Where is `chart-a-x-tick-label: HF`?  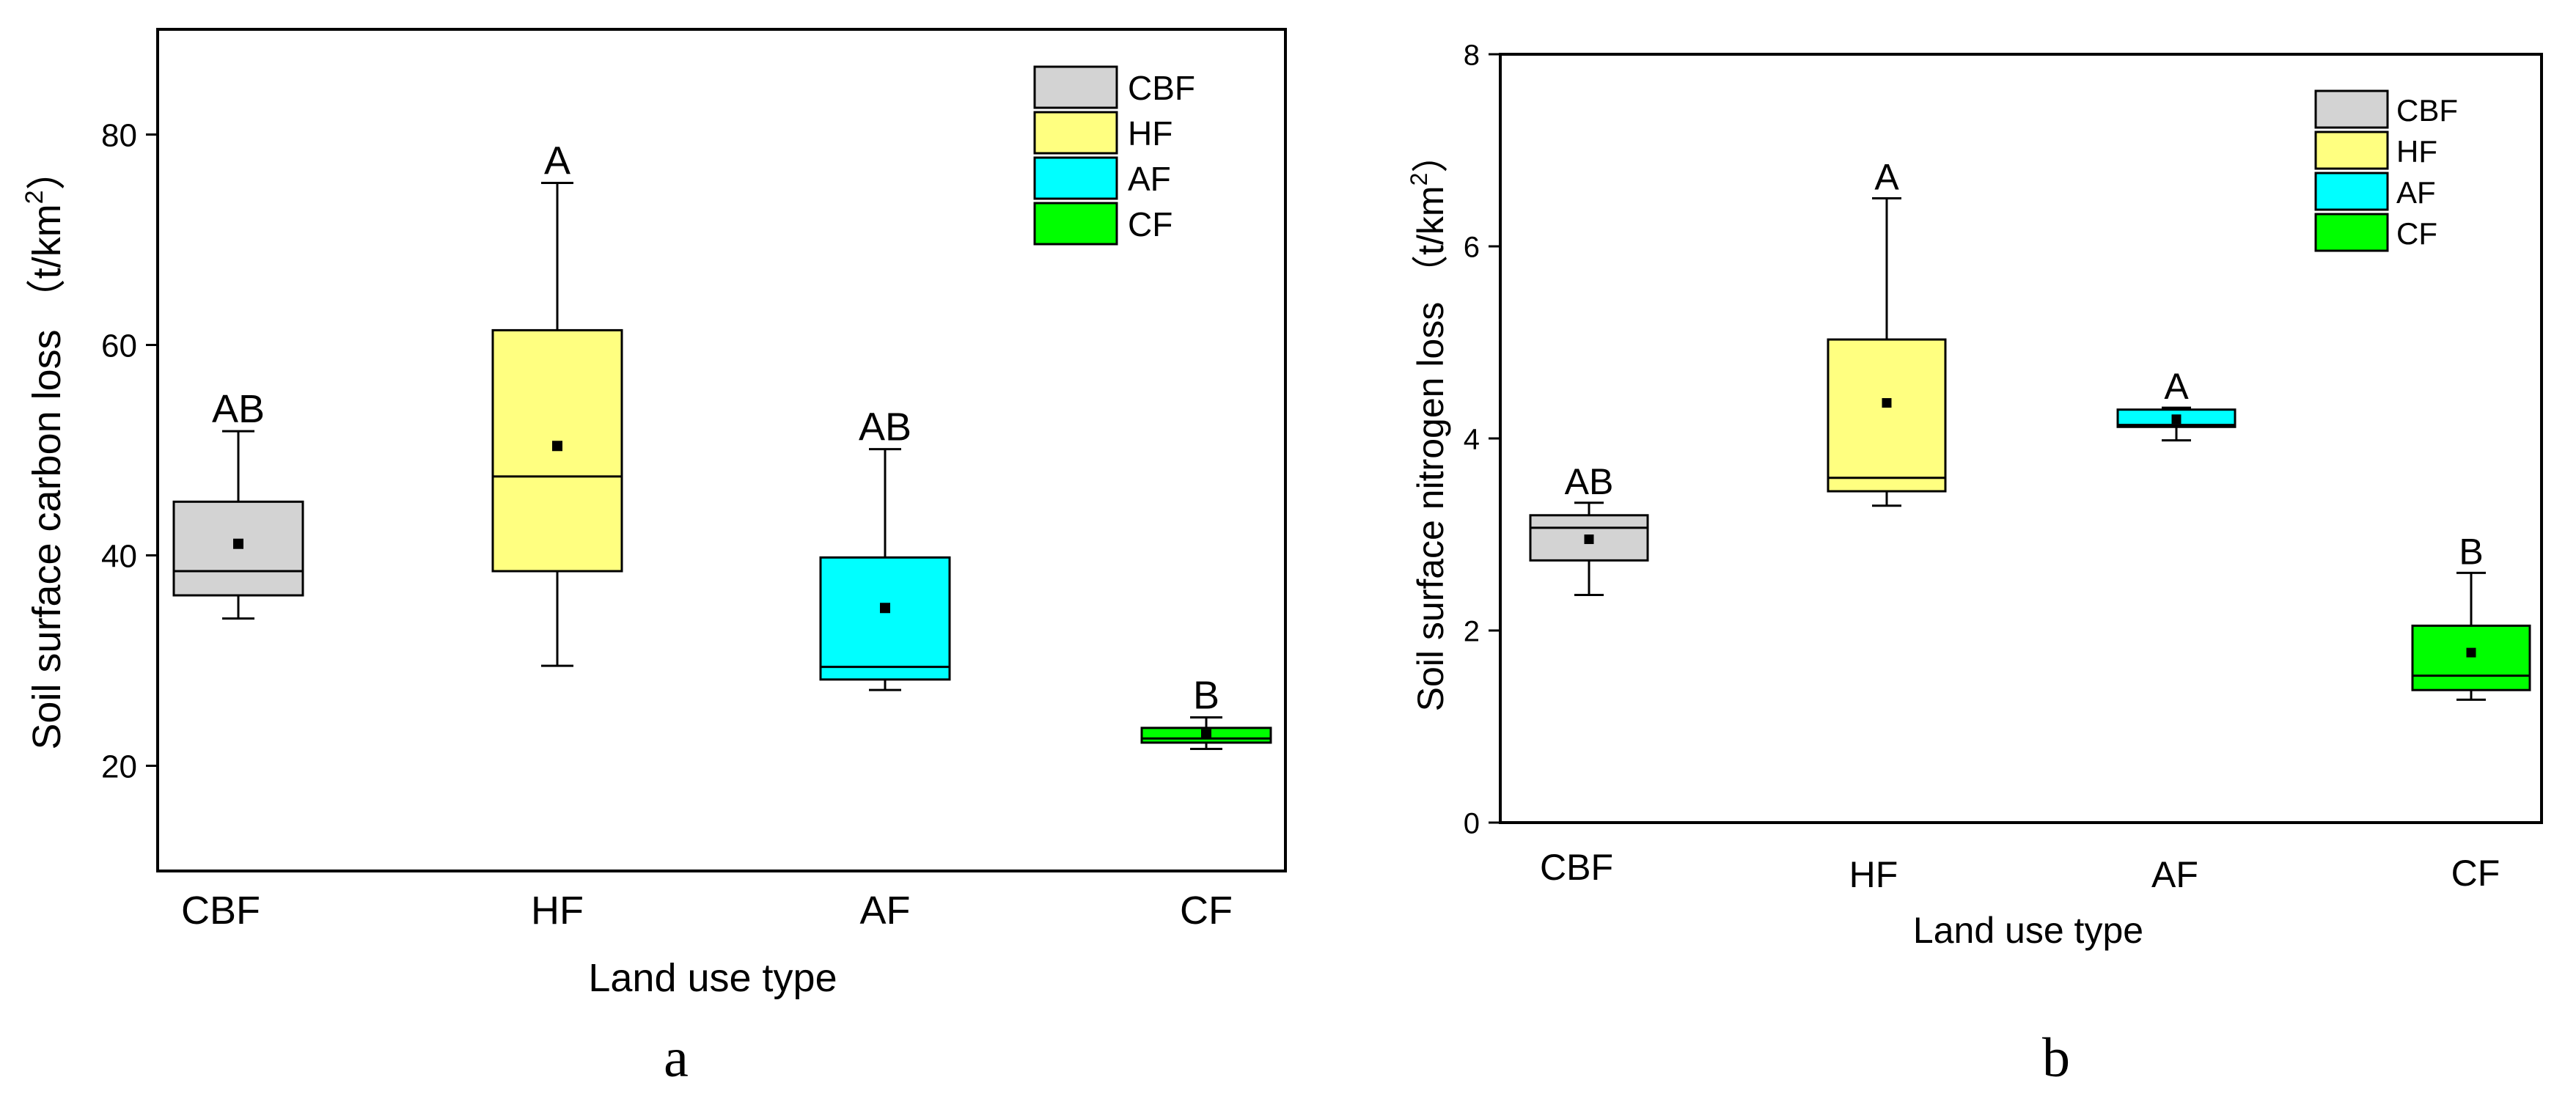
chart-a-x-tick-label: HF is located at coordinates (558, 911).